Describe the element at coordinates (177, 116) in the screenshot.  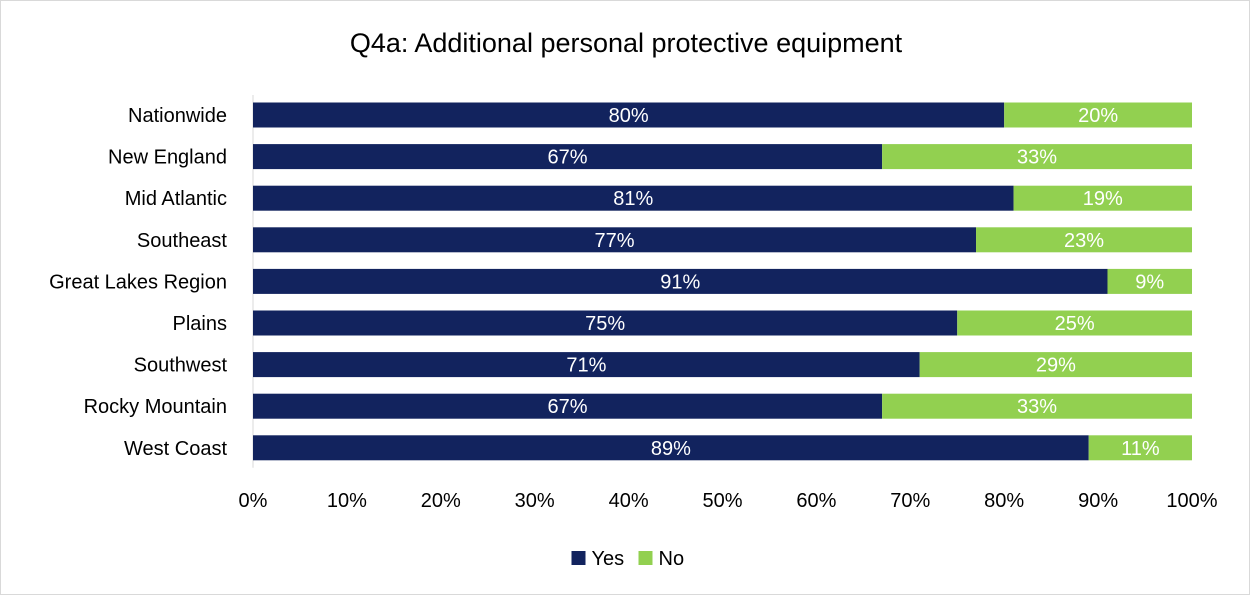
I see `category-label: Nationwide` at that location.